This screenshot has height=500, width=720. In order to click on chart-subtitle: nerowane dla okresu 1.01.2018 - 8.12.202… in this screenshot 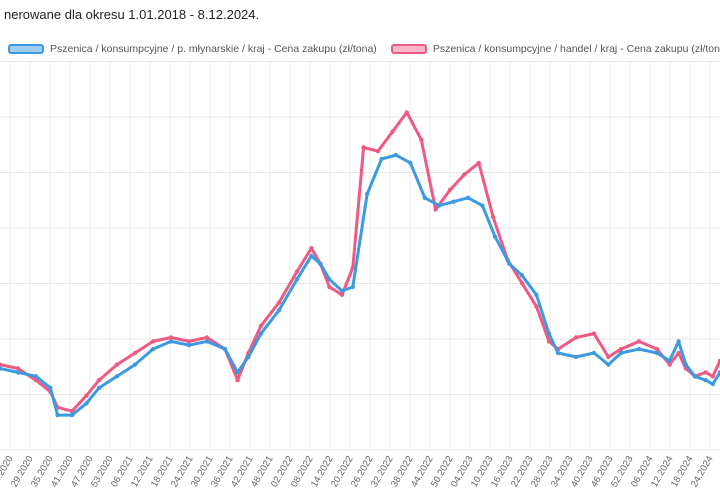, I will do `click(132, 14)`.